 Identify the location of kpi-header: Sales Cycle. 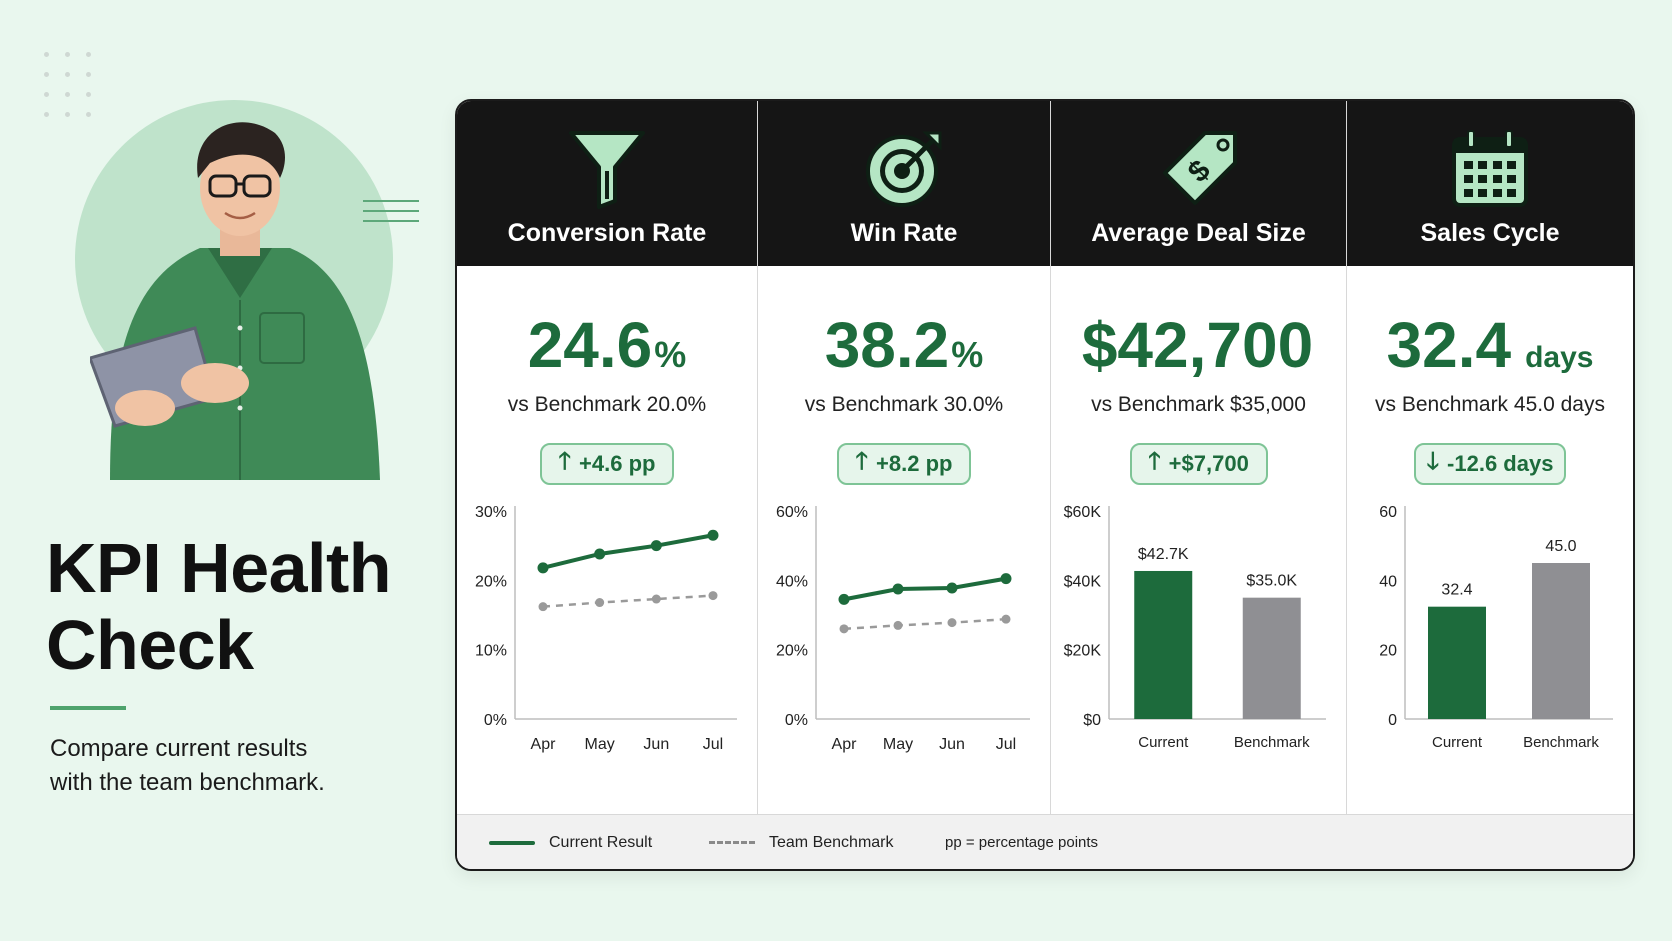
(1490, 183).